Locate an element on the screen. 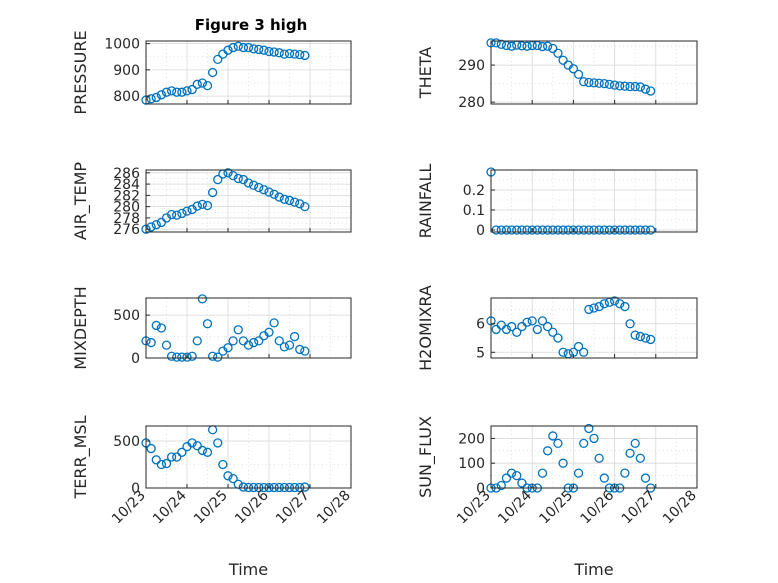 The width and height of the screenshot is (778, 583). y-tick-label: 5 is located at coordinates (480, 353).